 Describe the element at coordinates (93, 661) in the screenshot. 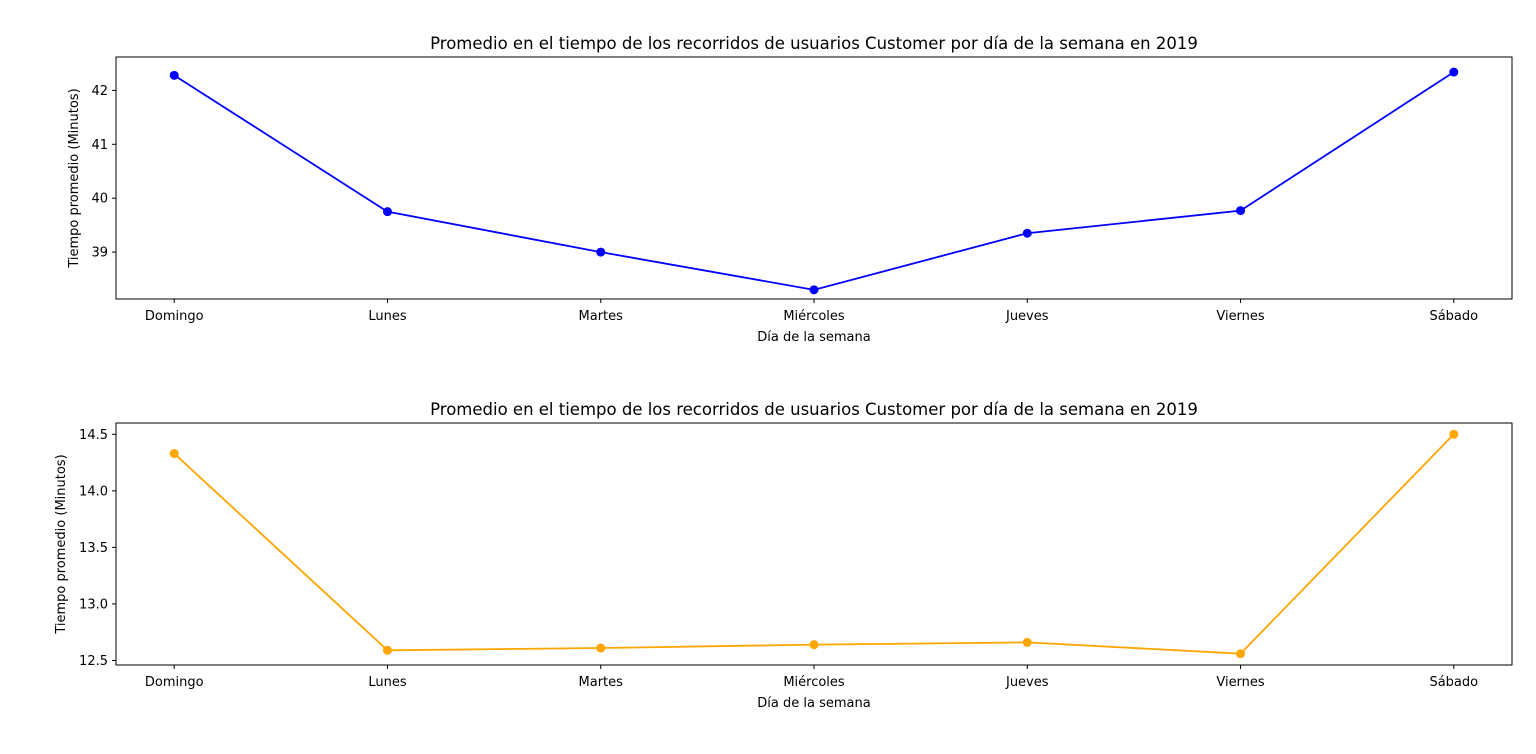

I see `y-tick-label: 12.5` at that location.